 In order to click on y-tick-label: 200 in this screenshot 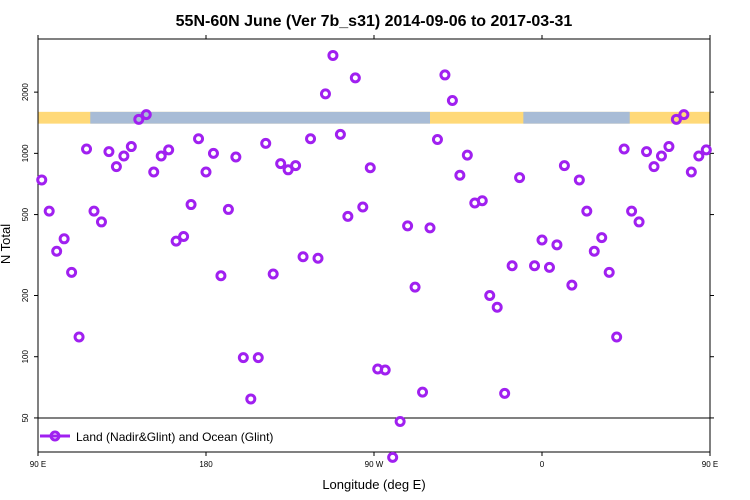, I will do `click(25, 295)`.